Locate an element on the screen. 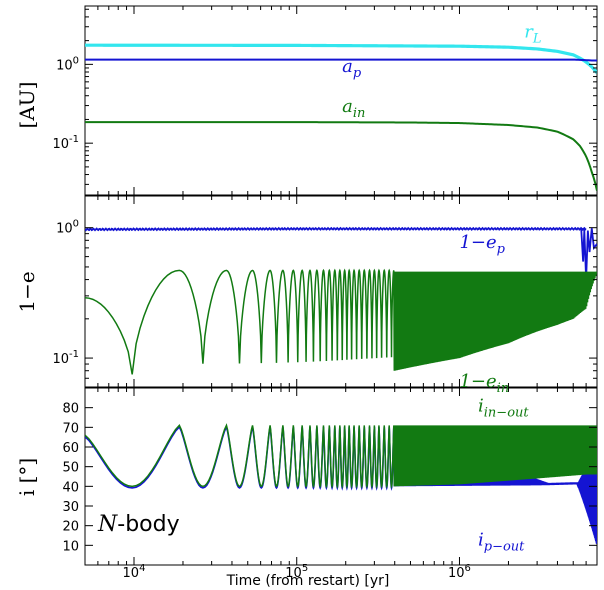 The image size is (604, 590). ylabel-middle: 1−e is located at coordinates (27, 291).